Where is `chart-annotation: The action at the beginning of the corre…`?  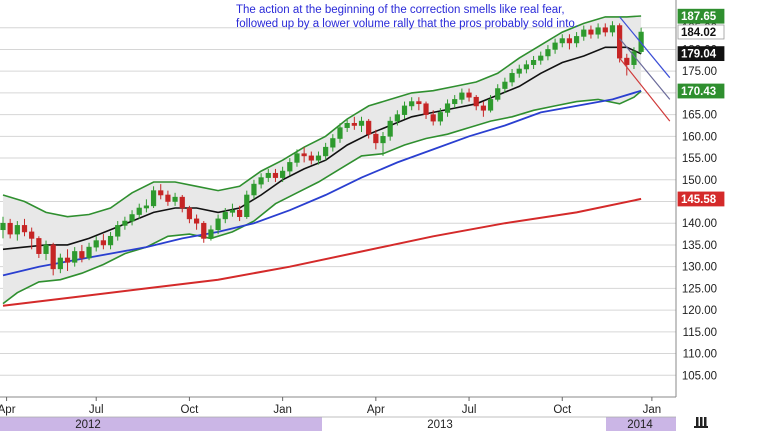 chart-annotation: The action at the beginning of the corre… is located at coordinates (407, 17).